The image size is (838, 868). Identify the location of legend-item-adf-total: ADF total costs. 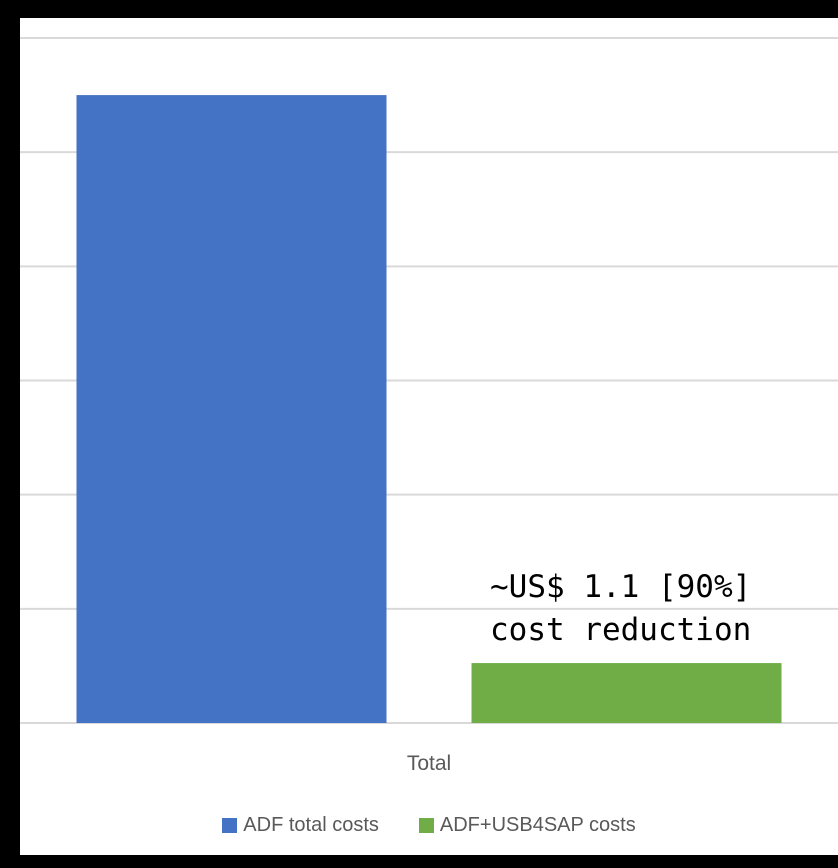
(300, 825).